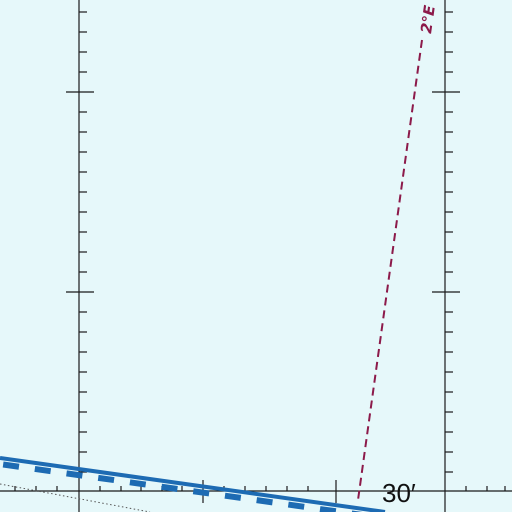  I want to click on isogonic-line, so click(390, 270).